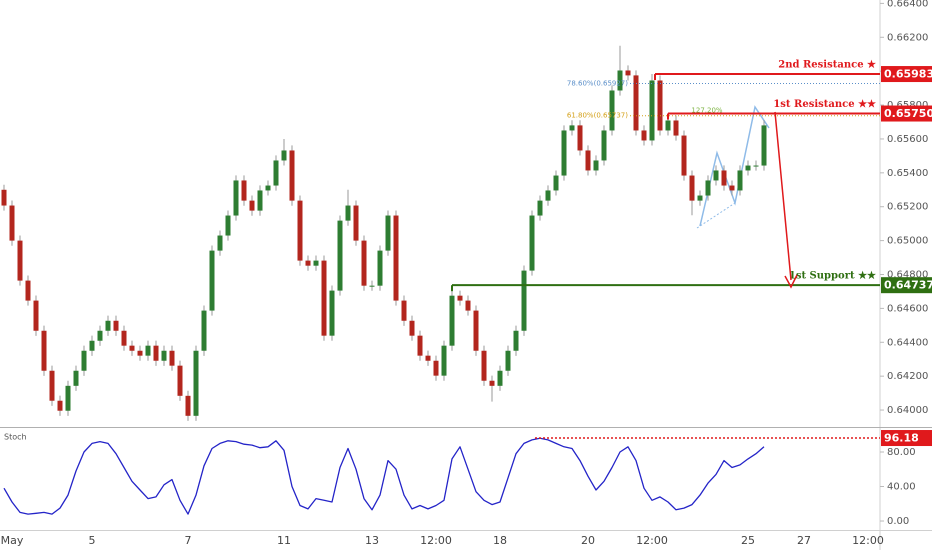 This screenshot has height=550, width=932. I want to click on y-tick-label: 0.64800, so click(907, 275).